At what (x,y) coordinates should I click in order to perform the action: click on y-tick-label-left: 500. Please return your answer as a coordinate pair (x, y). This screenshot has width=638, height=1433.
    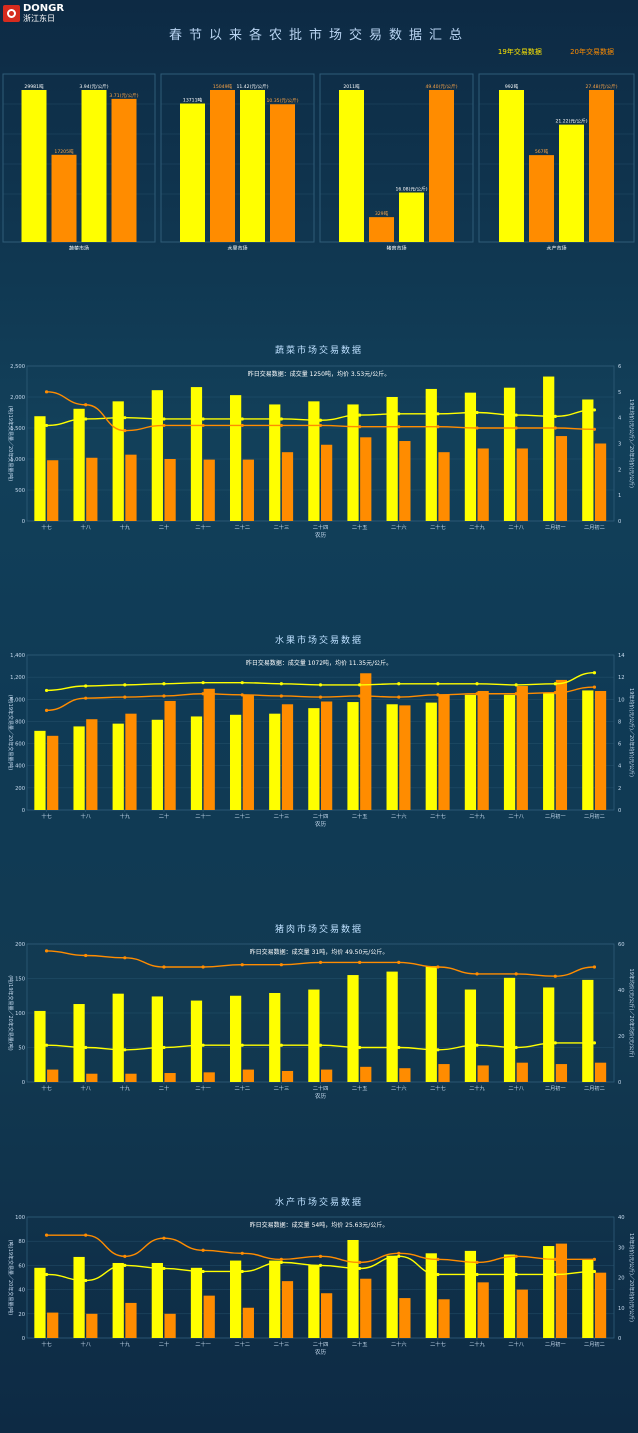
    Looking at the image, I should click on (20, 491).